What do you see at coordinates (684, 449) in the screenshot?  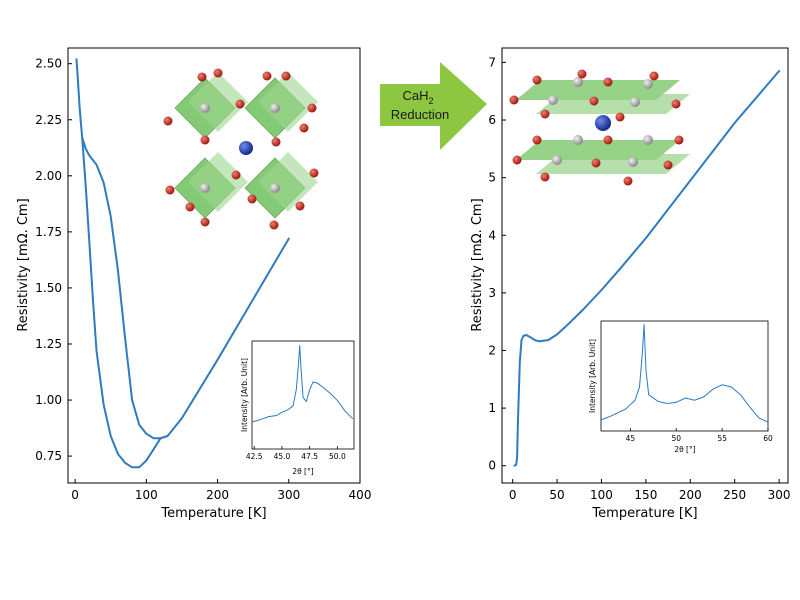 I see `right-inset-xlabel: 2θ [°]` at bounding box center [684, 449].